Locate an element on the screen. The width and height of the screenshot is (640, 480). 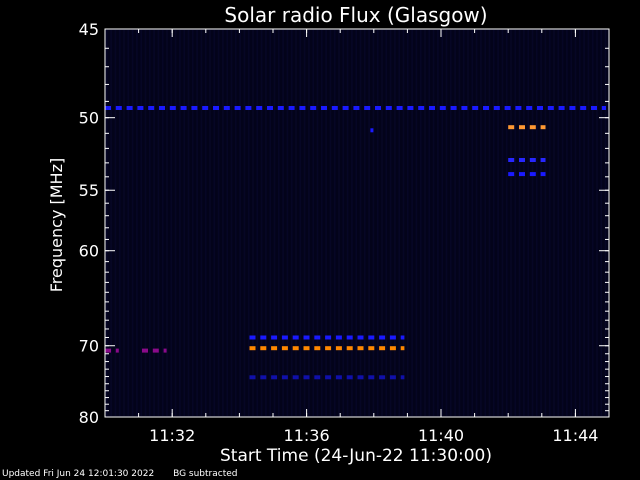
y-tick-label: 50 is located at coordinates (89, 118).